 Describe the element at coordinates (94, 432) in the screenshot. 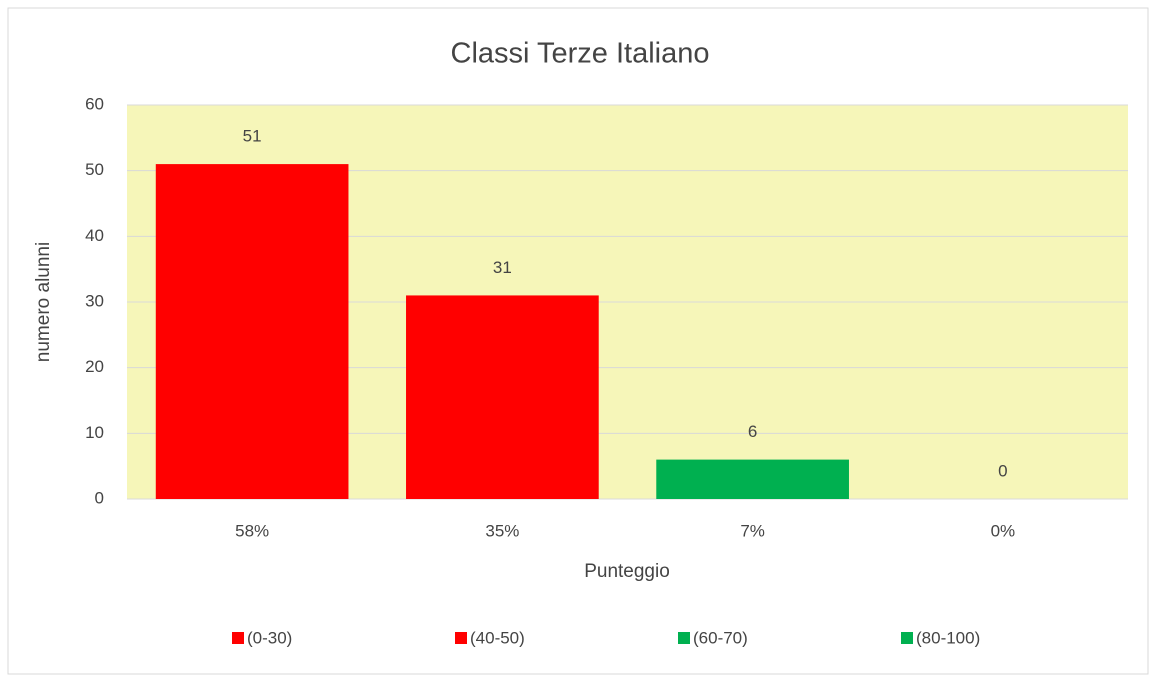

I see `y-tick-label: 10` at that location.